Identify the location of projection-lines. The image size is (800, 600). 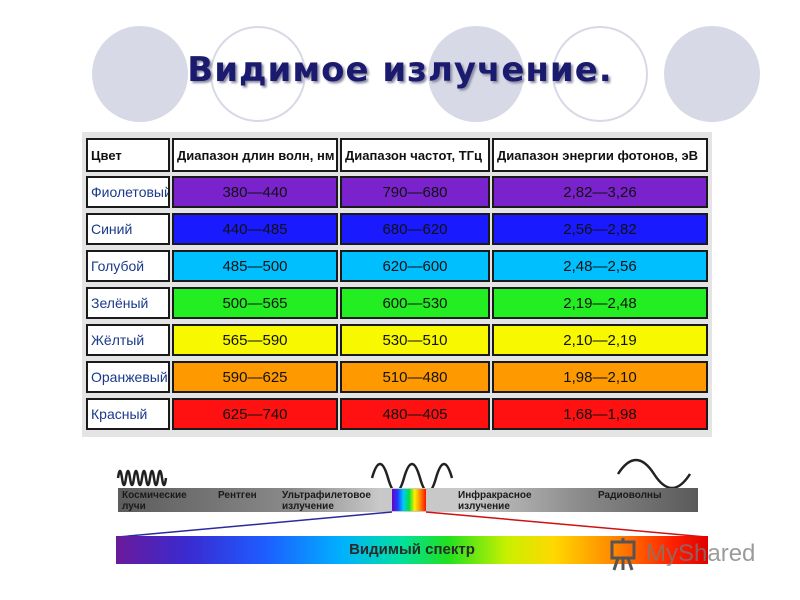
(412, 524).